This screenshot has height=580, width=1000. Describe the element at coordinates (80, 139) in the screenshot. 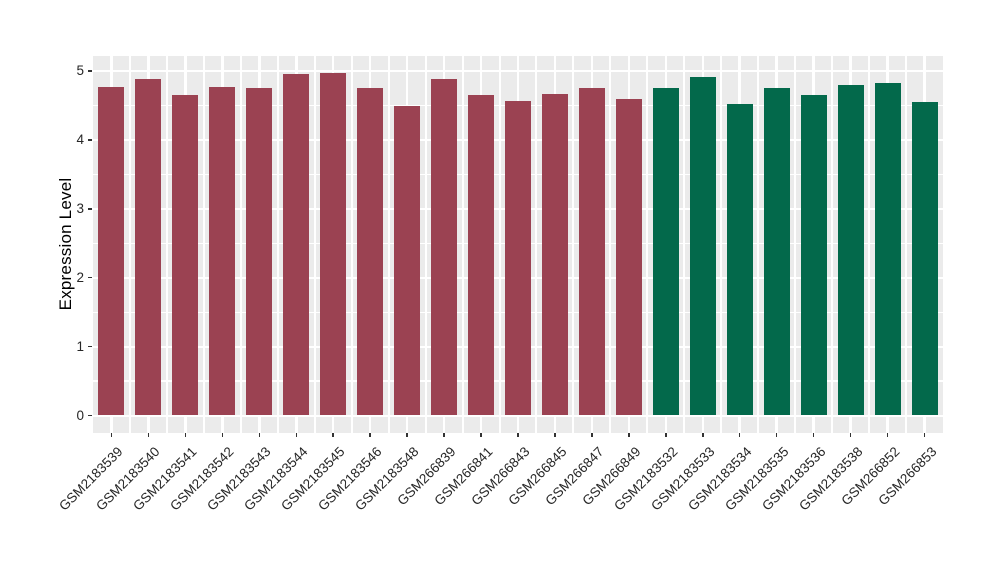

I see `y-tick-label: 4` at that location.